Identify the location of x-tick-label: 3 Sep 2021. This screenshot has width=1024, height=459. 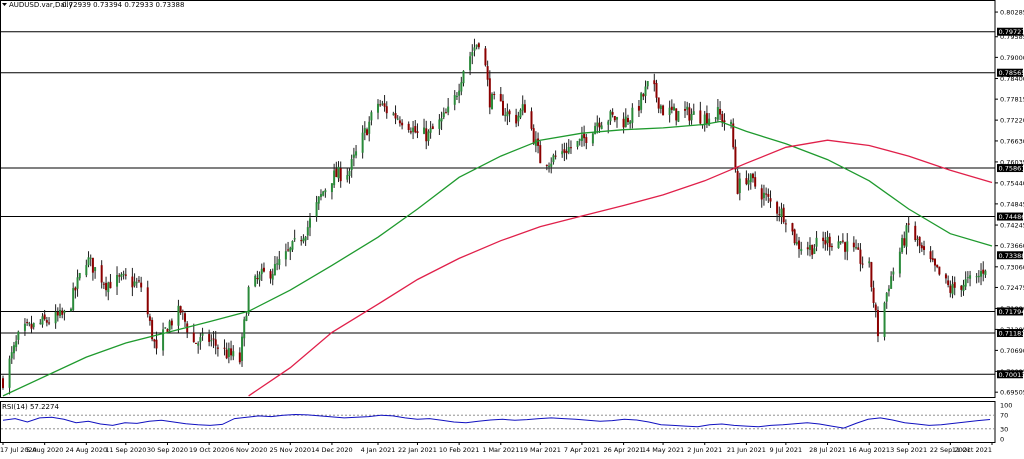
(908, 450).